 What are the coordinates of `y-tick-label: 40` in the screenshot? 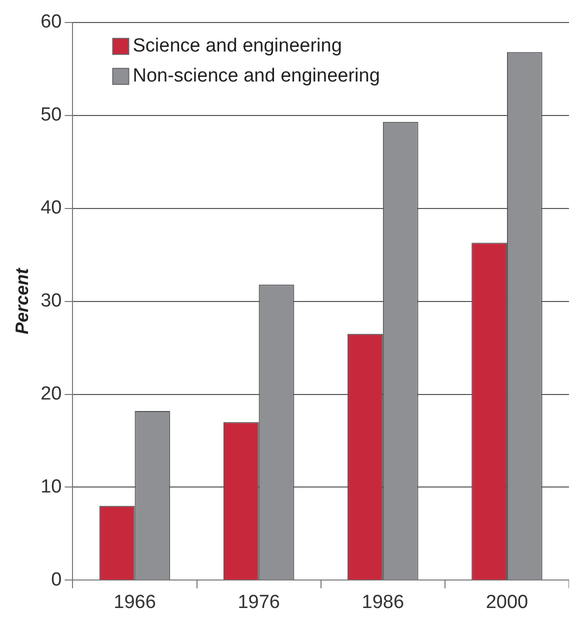 It's located at (51, 208).